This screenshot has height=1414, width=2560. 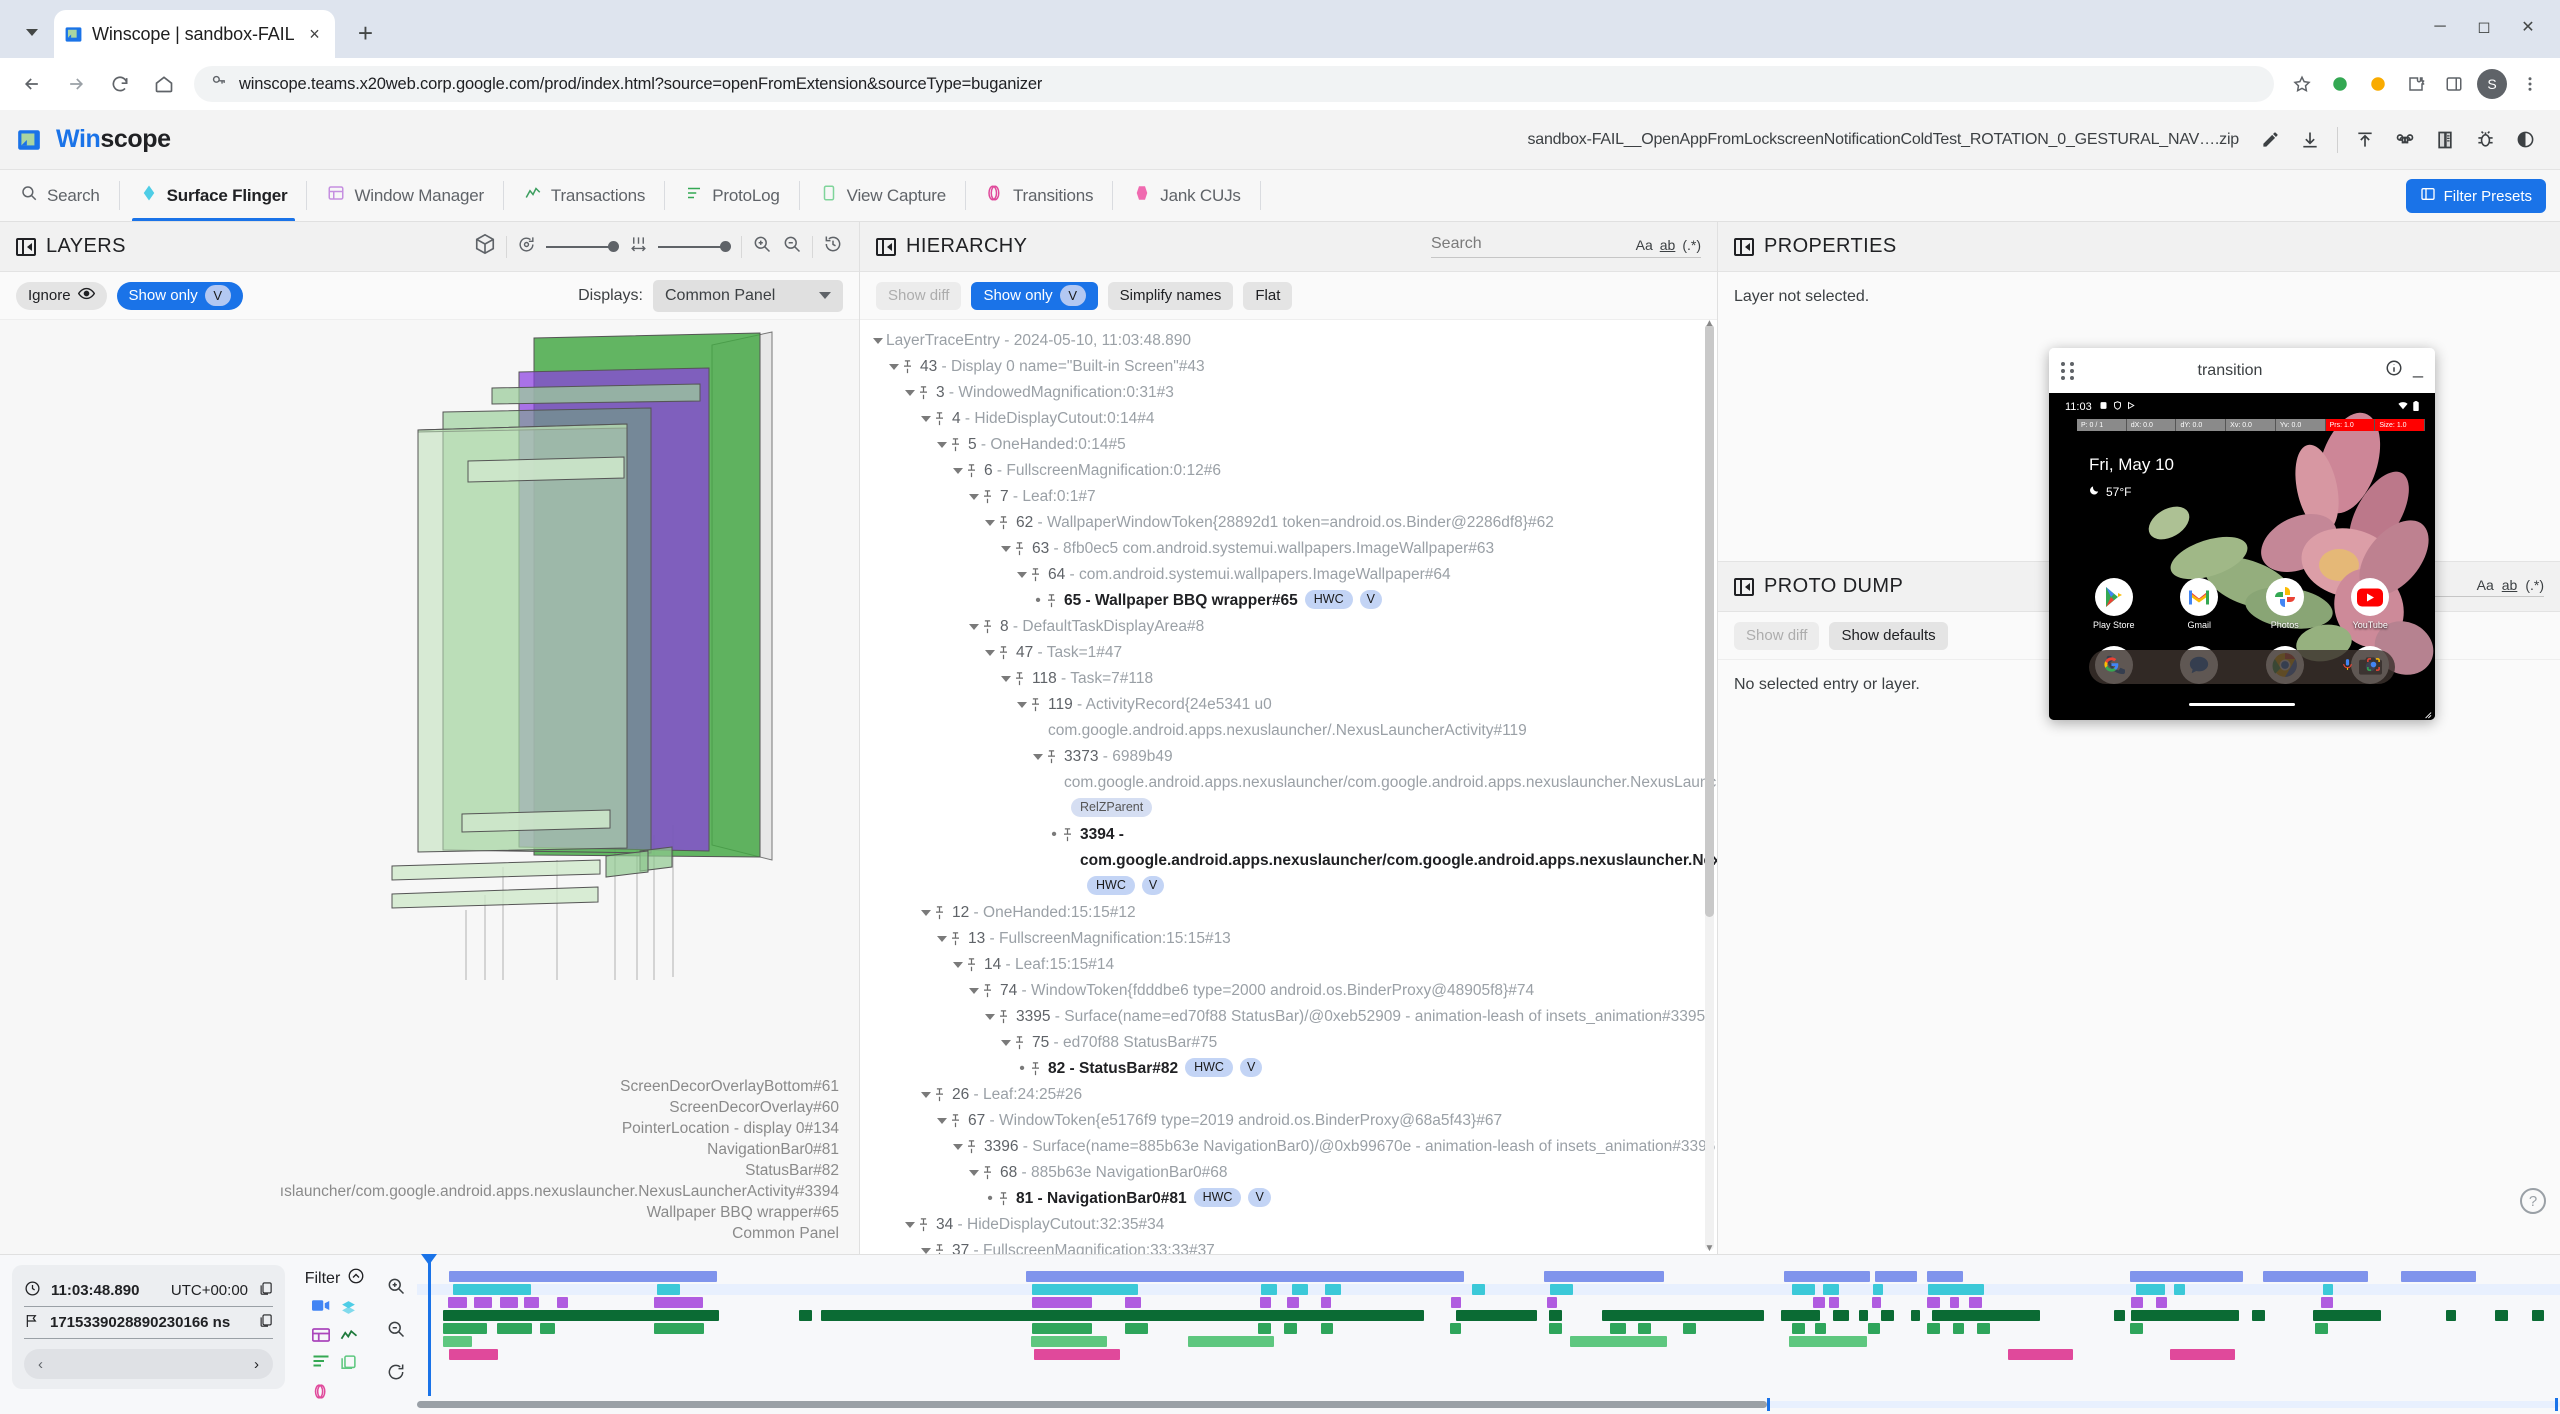 I want to click on tab-protolog: ProtoLog, so click(x=732, y=195).